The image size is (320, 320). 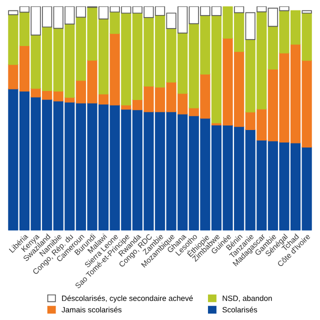 I want to click on bar, so click(x=307, y=12).